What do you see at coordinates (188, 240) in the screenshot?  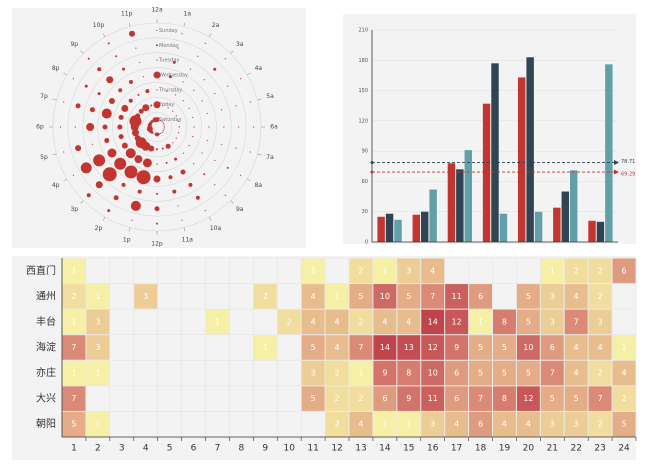 I see `angle-label: 11a` at bounding box center [188, 240].